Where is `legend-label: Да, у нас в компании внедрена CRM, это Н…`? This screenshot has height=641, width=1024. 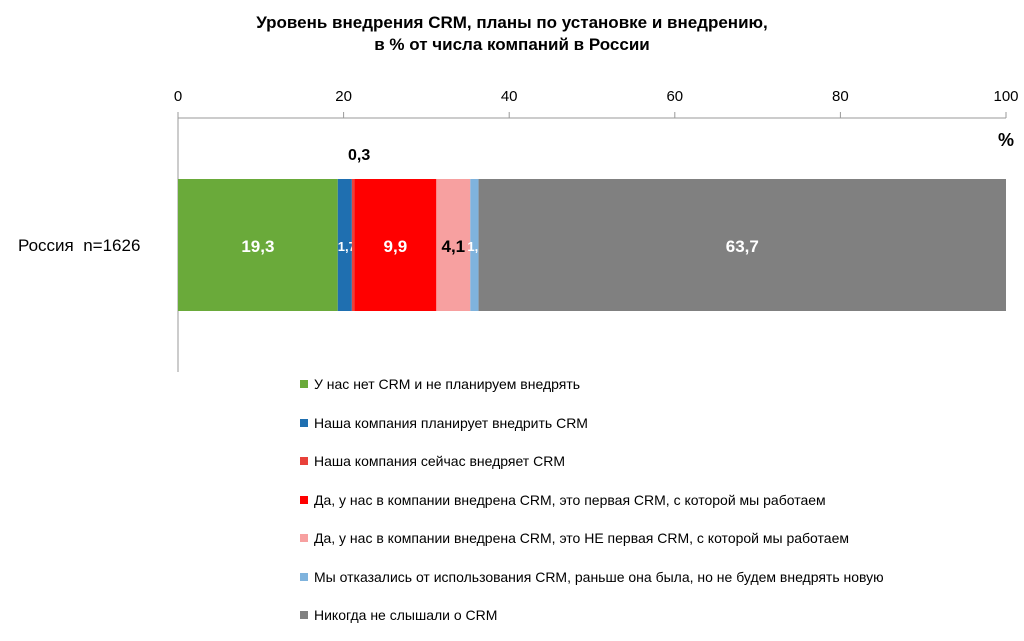 legend-label: Да, у нас в компании внедрена CRM, это Н… is located at coordinates (581, 538).